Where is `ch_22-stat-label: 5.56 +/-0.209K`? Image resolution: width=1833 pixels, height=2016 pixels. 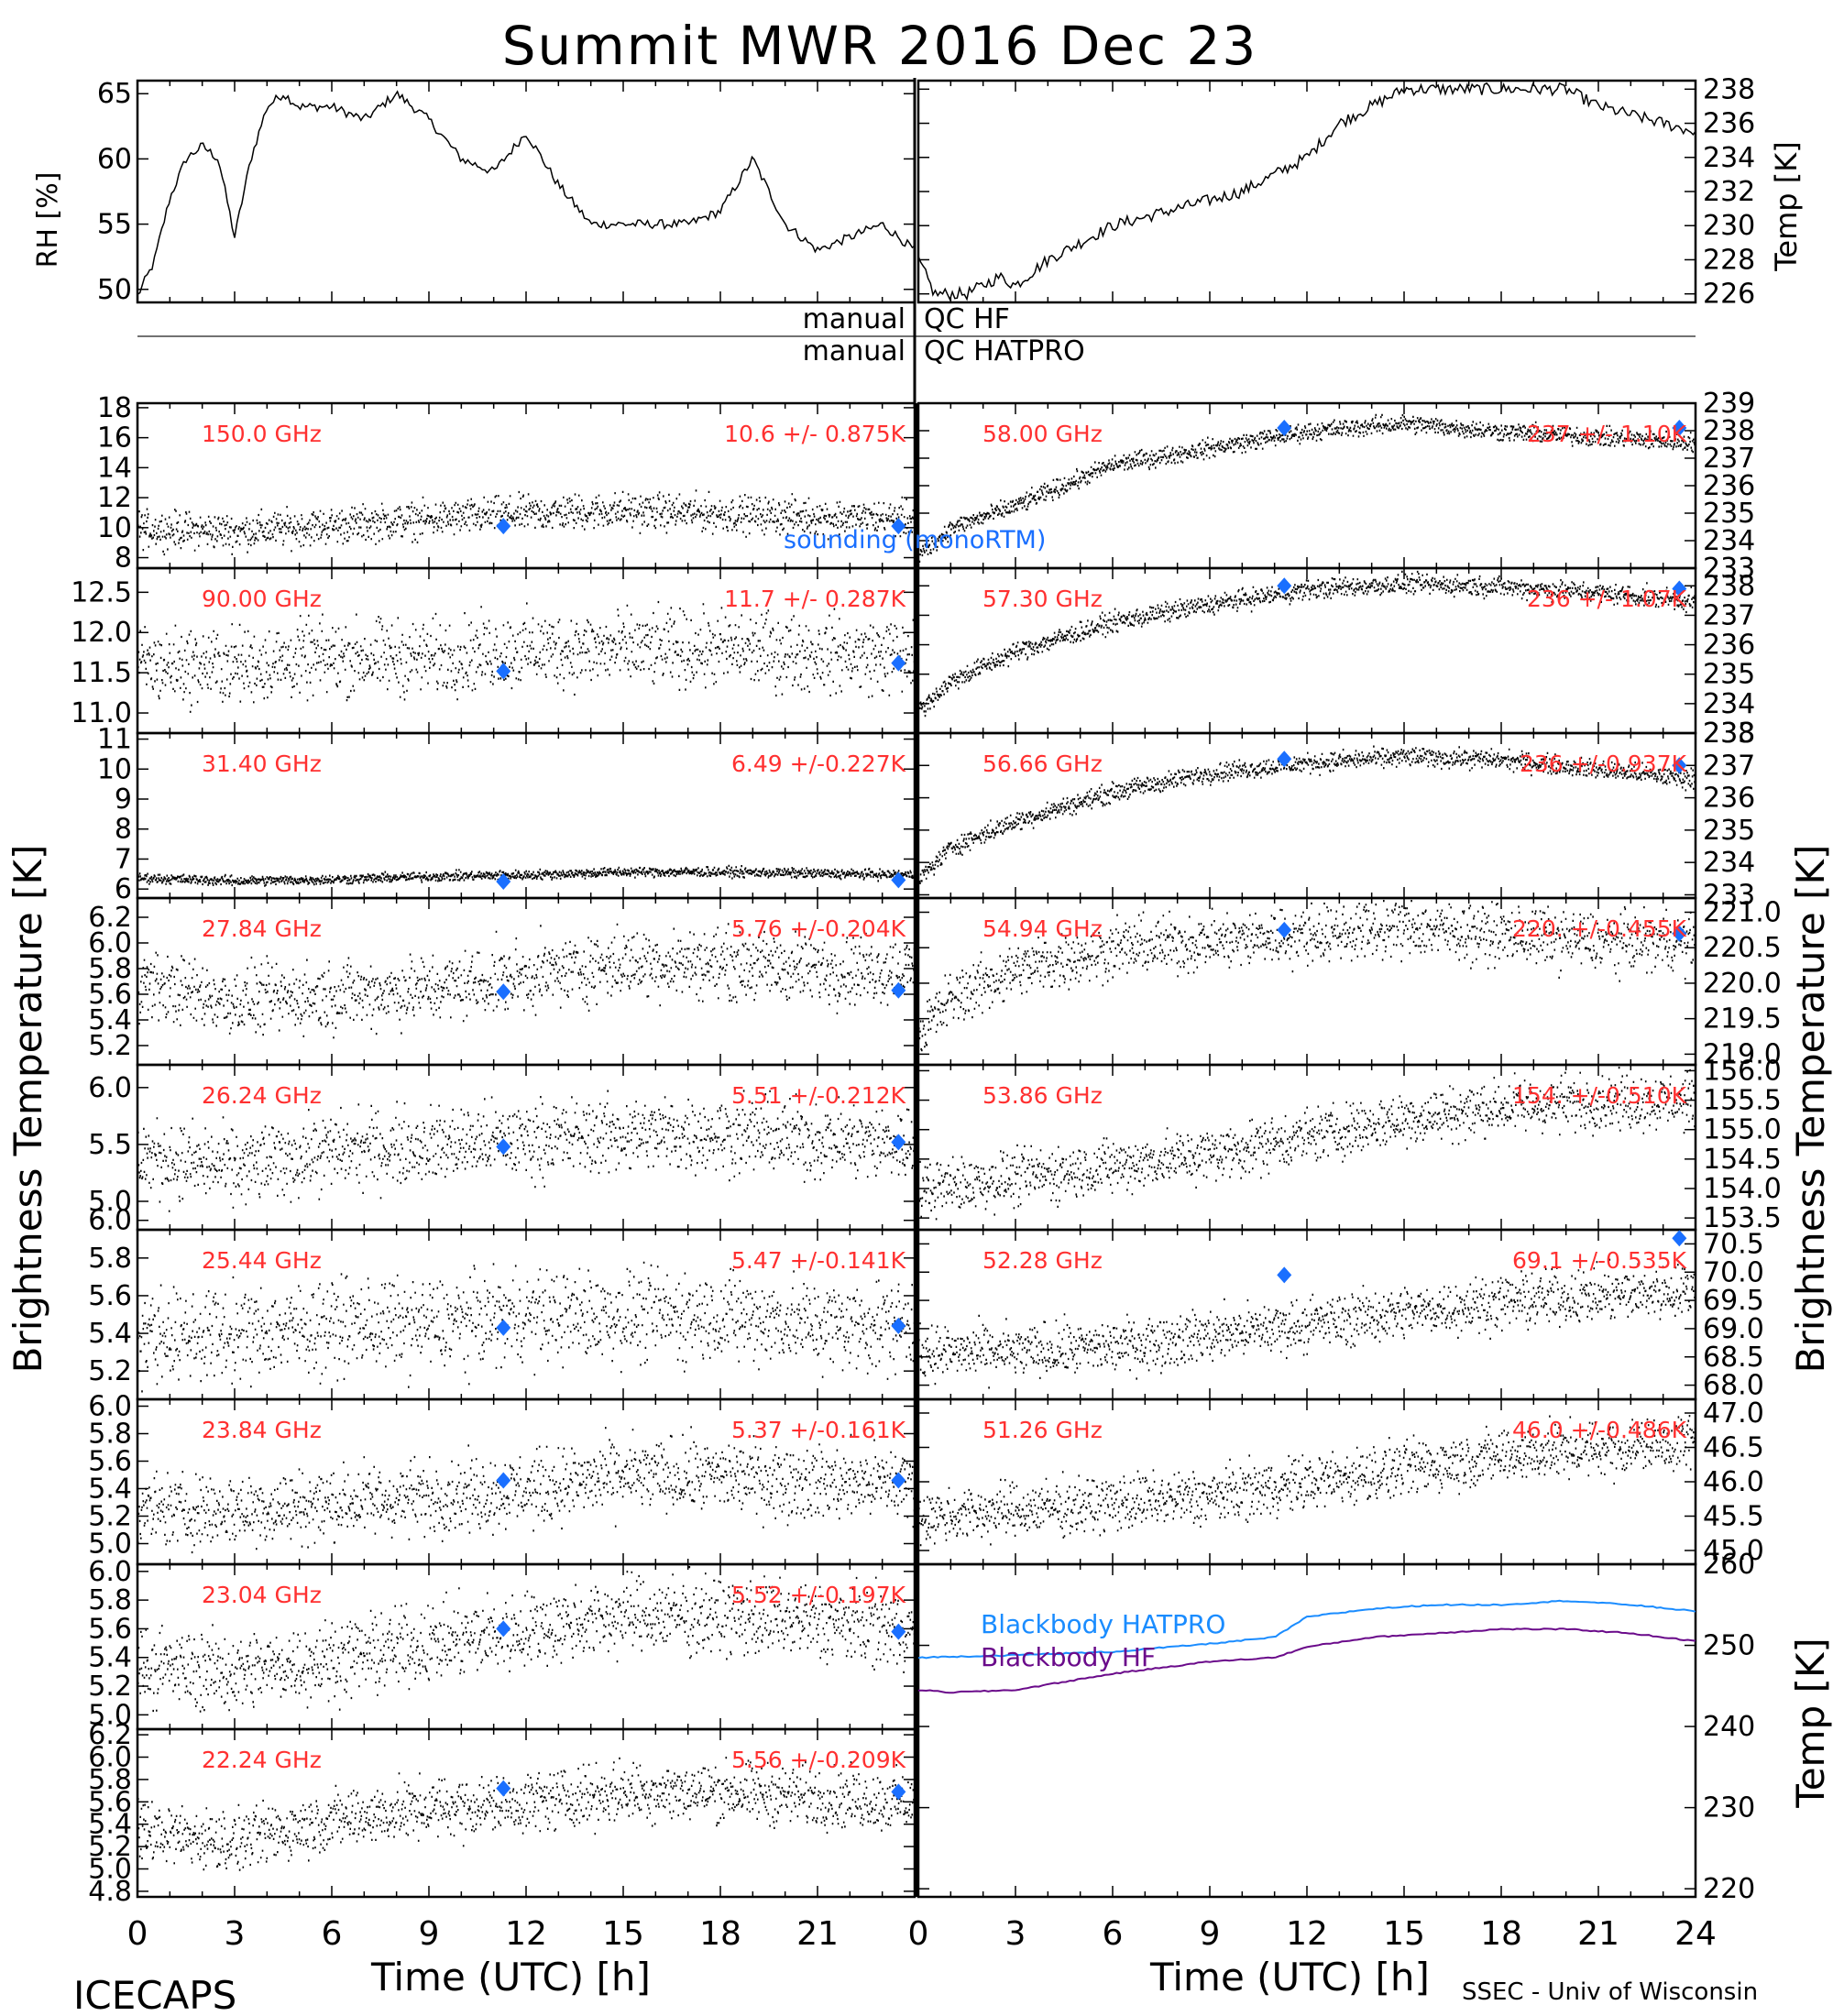 ch_22-stat-label: 5.56 +/-0.209K is located at coordinates (818, 1760).